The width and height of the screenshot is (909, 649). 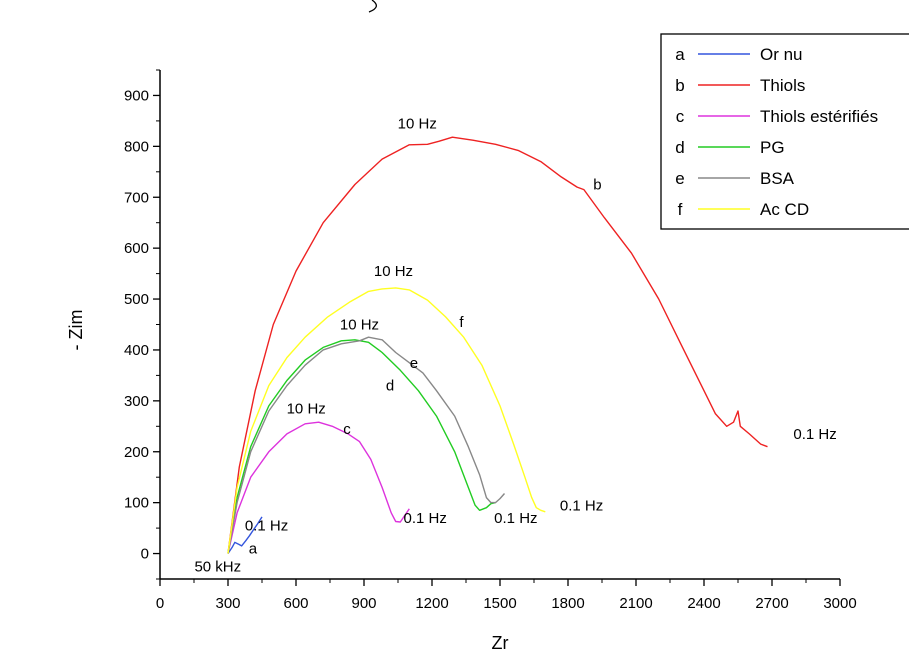 What do you see at coordinates (136, 95) in the screenshot?
I see `y-tick-label: 900` at bounding box center [136, 95].